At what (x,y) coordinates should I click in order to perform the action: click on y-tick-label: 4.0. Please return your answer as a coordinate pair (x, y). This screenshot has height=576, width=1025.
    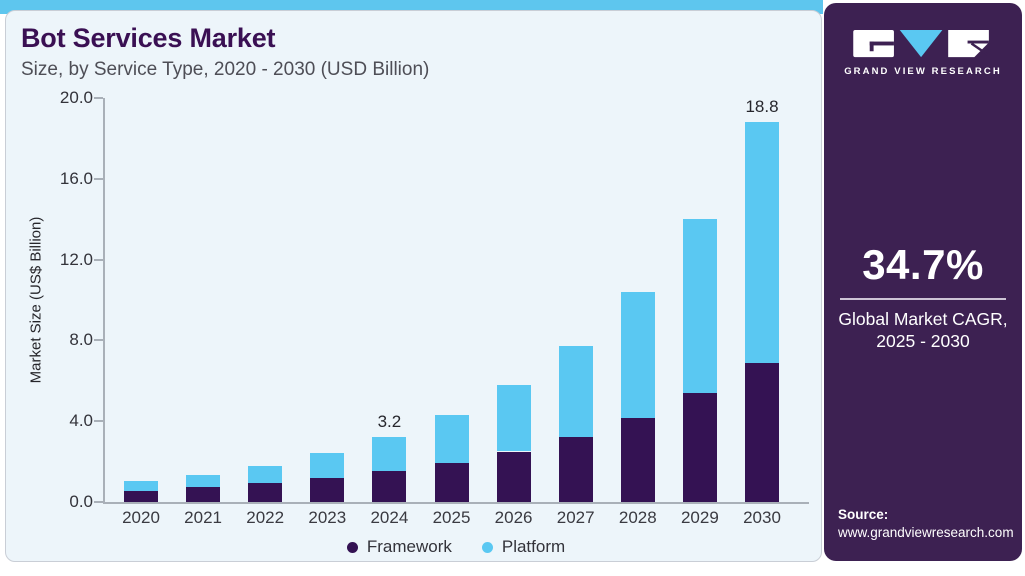
    Looking at the image, I should click on (81, 421).